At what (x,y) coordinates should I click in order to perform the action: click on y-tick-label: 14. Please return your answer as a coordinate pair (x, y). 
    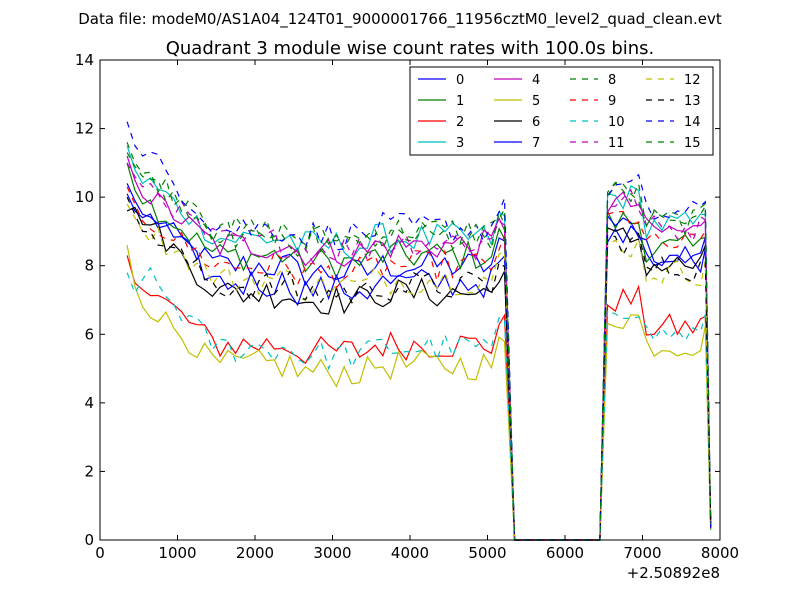
    Looking at the image, I should click on (84, 60).